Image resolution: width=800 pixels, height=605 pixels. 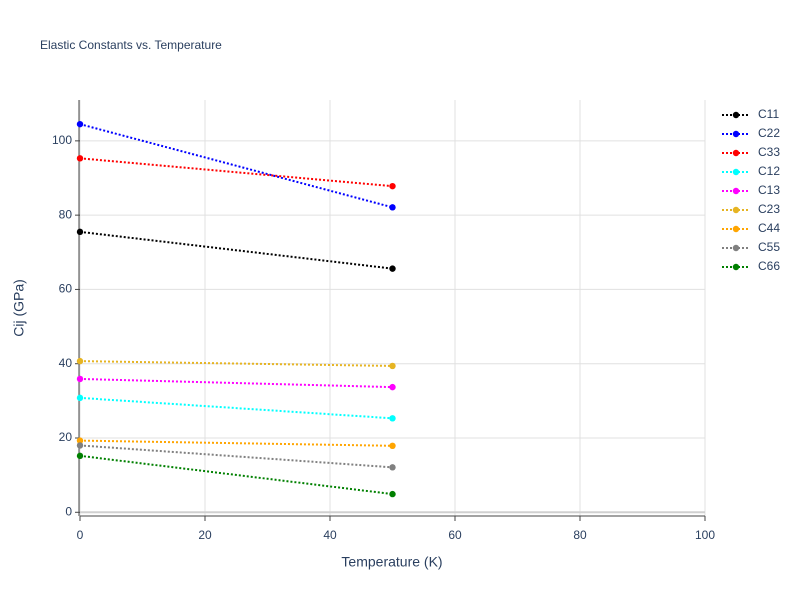 I want to click on legend-label: C12, so click(x=769, y=171).